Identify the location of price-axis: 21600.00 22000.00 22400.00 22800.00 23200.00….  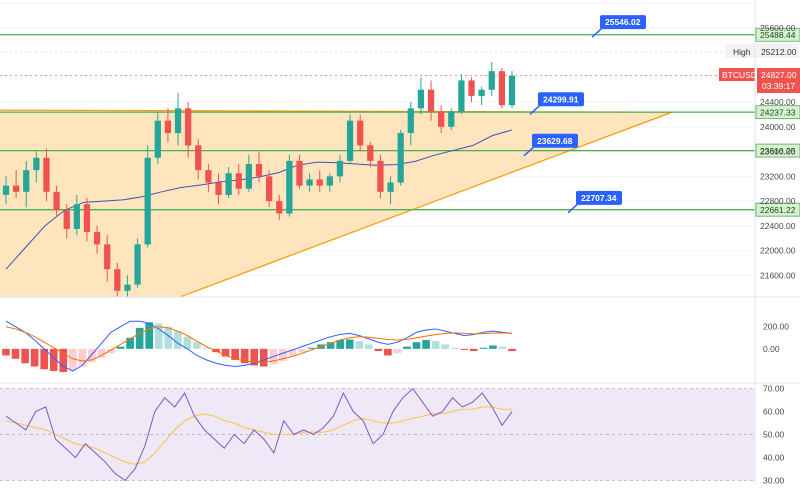
(778, 152).